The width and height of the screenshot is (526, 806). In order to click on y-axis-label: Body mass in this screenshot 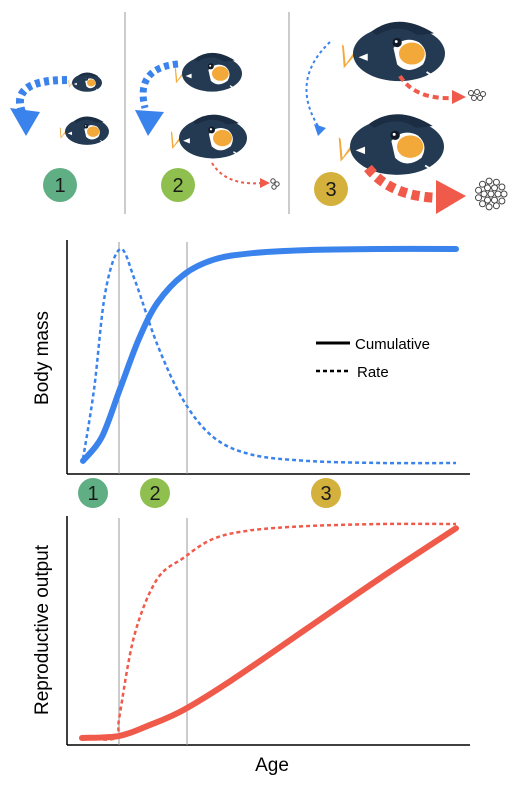, I will do `click(42, 358)`.